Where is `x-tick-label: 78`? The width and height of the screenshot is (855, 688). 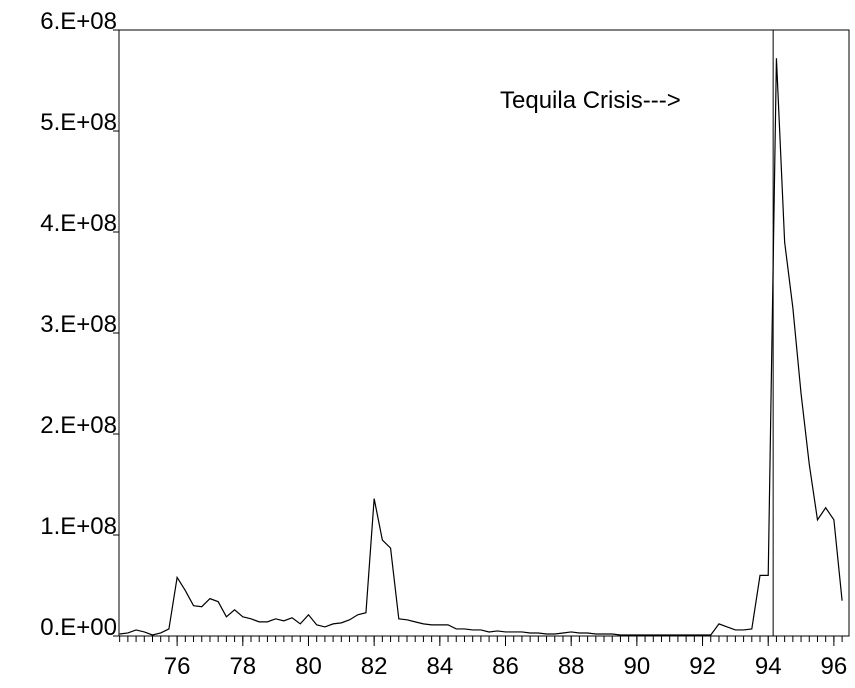
x-tick-label: 78 is located at coordinates (242, 666).